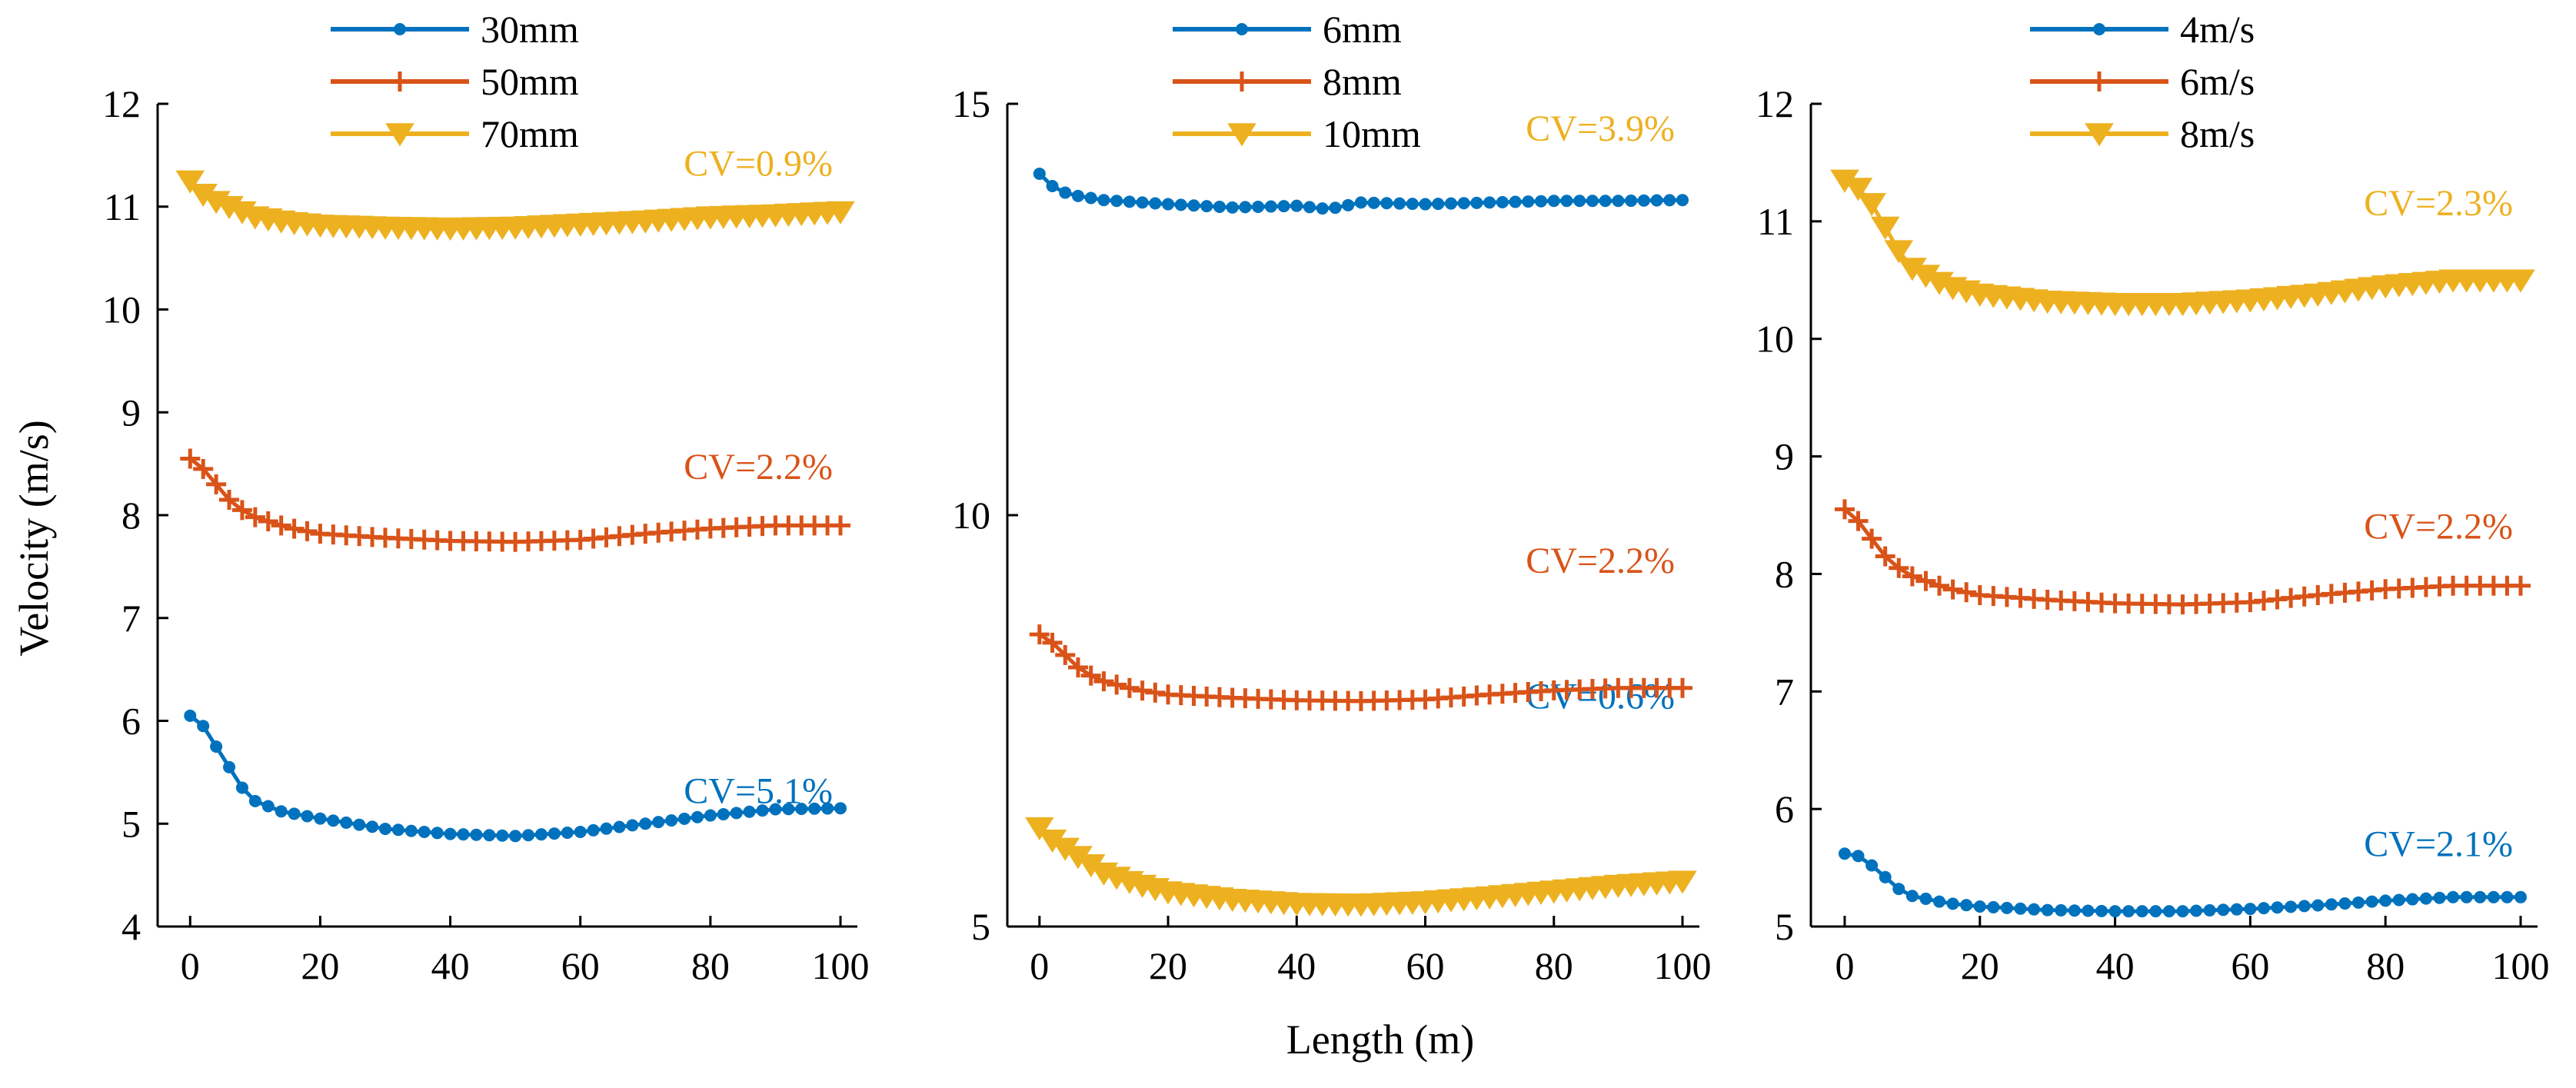 The width and height of the screenshot is (2576, 1088). I want to click on y-tick-label: 5, so click(1785, 926).